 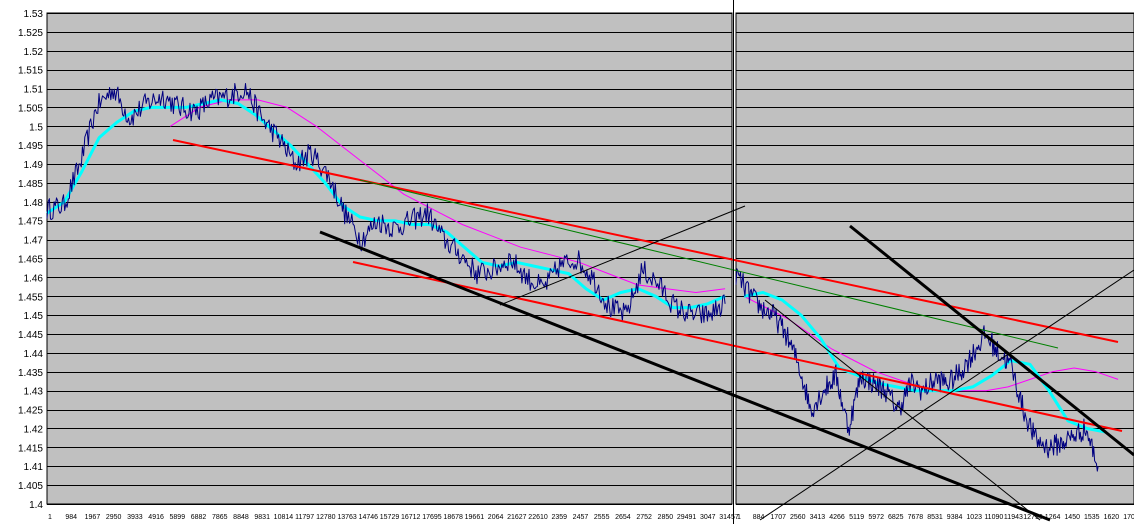 What do you see at coordinates (538, 517) in the screenshot?
I see `x-tick-label: 22610` at bounding box center [538, 517].